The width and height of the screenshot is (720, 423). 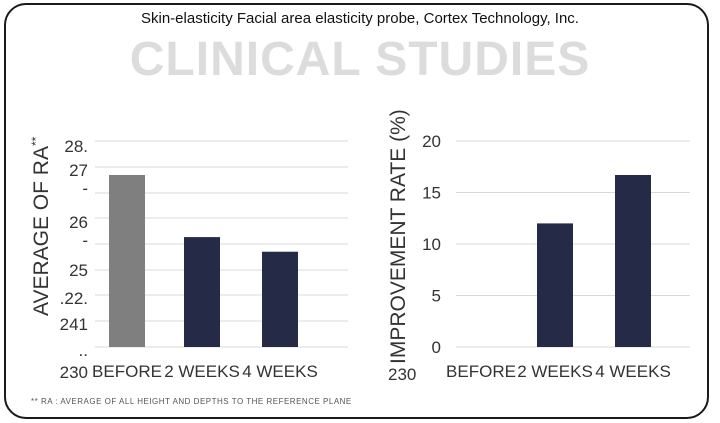 I want to click on improvement-y-axis-label: IMPROVEMENT RATE (%), so click(x=398, y=236).